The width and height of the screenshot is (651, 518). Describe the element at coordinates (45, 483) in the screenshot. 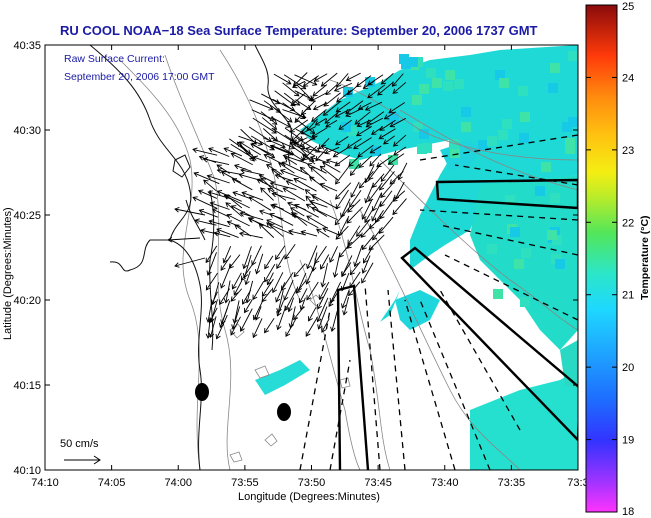

I see `x-tick-label: 74:10` at that location.